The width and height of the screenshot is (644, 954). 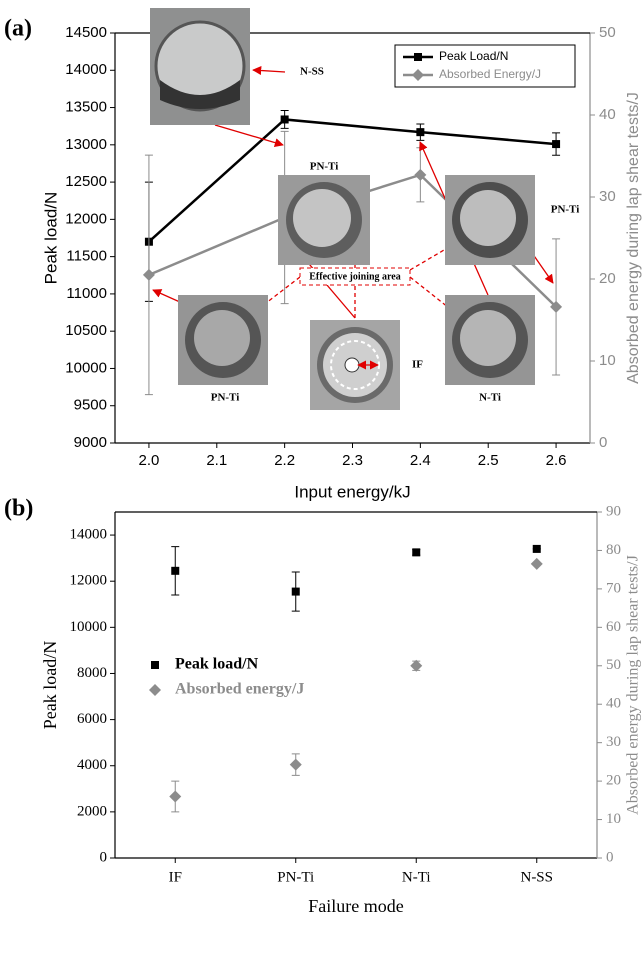 What do you see at coordinates (92, 765) in the screenshot?
I see `y-tick-label: 4000` at bounding box center [92, 765].